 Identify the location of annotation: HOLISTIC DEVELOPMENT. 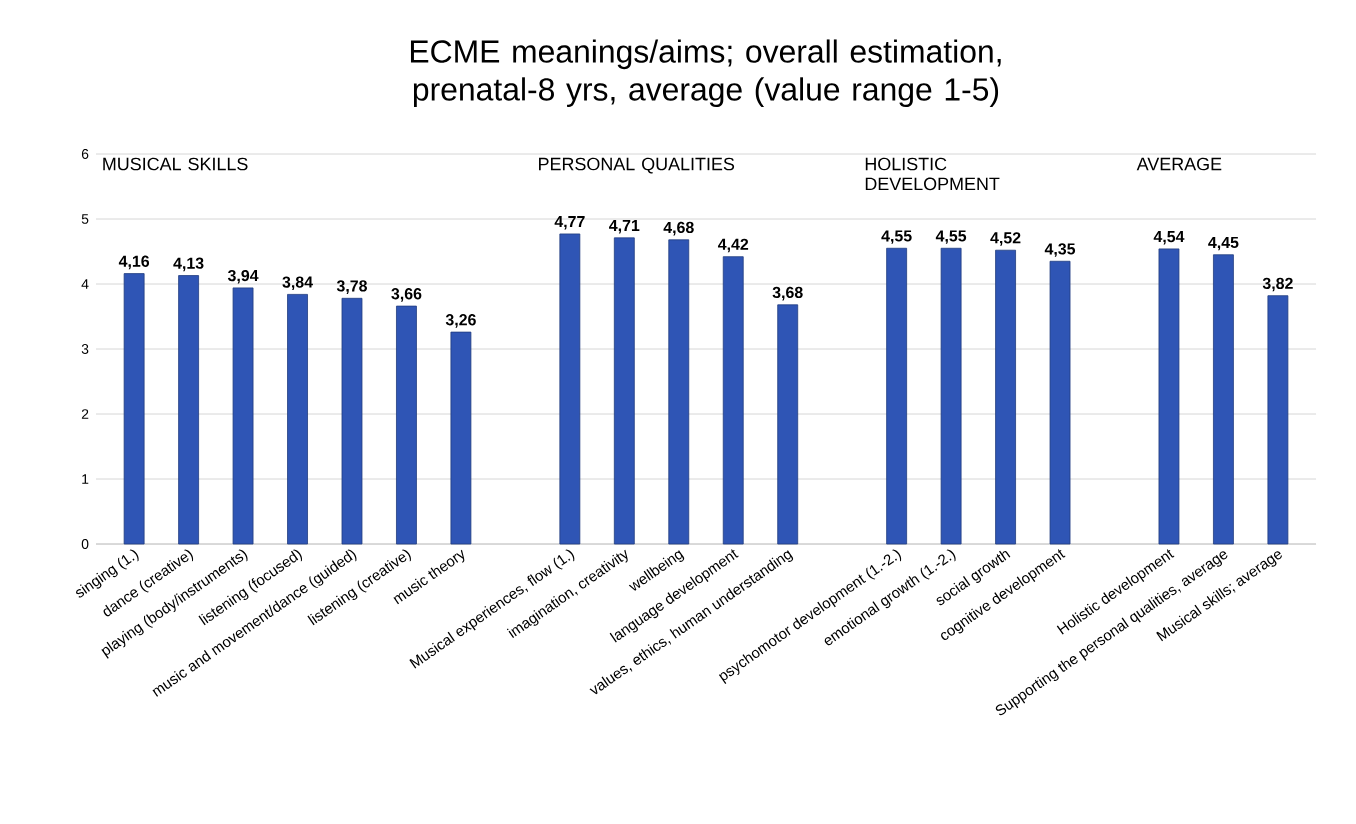
(932, 174).